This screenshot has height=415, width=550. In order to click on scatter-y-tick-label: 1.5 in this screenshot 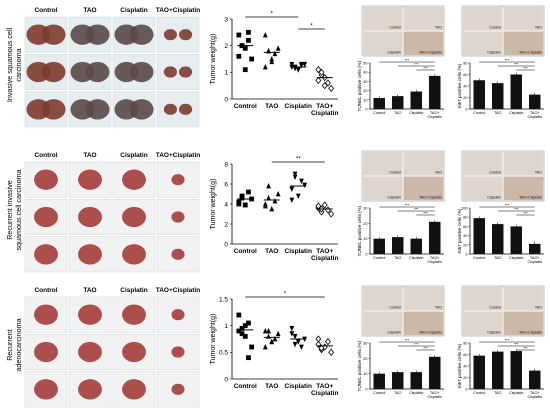, I will do `click(223, 299)`.